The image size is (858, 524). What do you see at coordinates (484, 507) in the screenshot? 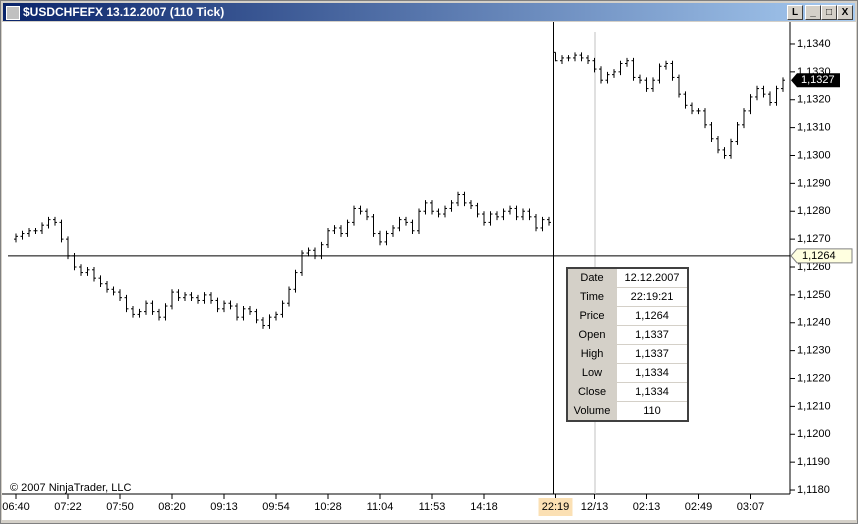
I see `x-tick-label: 14:18` at bounding box center [484, 507].